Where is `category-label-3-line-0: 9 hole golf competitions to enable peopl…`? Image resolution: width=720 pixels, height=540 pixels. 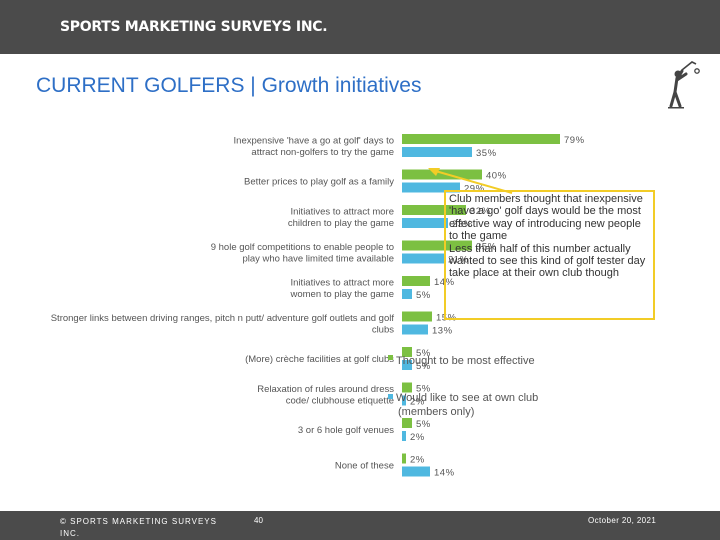
category-label-3-line-0: 9 hole golf competitions to enable peopl… is located at coordinates (302, 247).